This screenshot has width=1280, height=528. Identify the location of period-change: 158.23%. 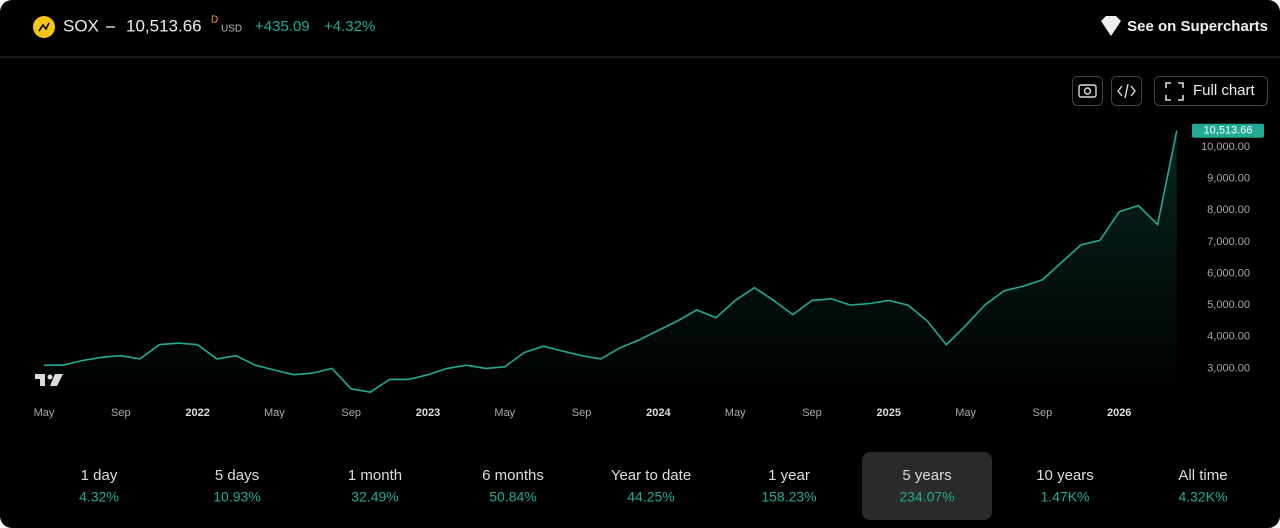
(788, 497).